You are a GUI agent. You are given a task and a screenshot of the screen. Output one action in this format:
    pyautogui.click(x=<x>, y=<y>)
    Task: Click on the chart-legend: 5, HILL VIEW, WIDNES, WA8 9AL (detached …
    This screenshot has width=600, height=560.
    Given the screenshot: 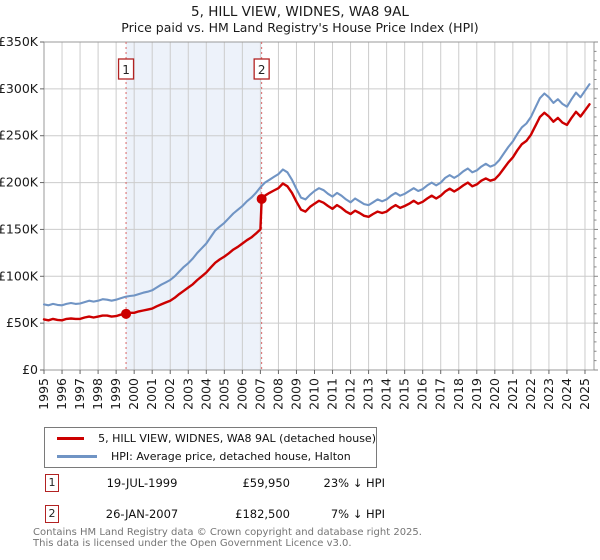 What is the action you would take?
    pyautogui.click(x=210, y=447)
    